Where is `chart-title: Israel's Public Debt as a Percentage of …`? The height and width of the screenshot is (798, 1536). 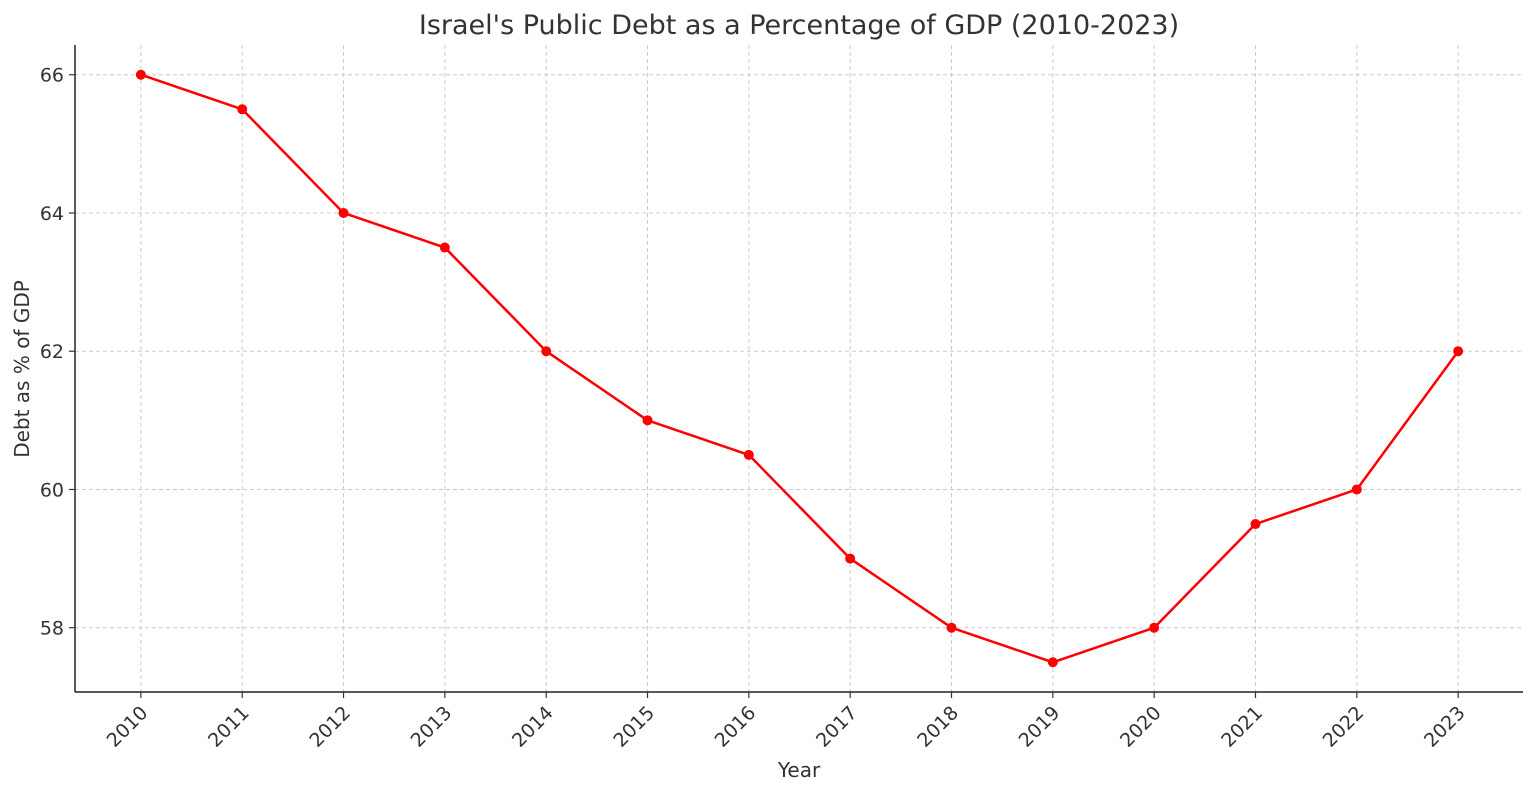 chart-title: Israel's Public Debt as a Percentage of … is located at coordinates (799, 25).